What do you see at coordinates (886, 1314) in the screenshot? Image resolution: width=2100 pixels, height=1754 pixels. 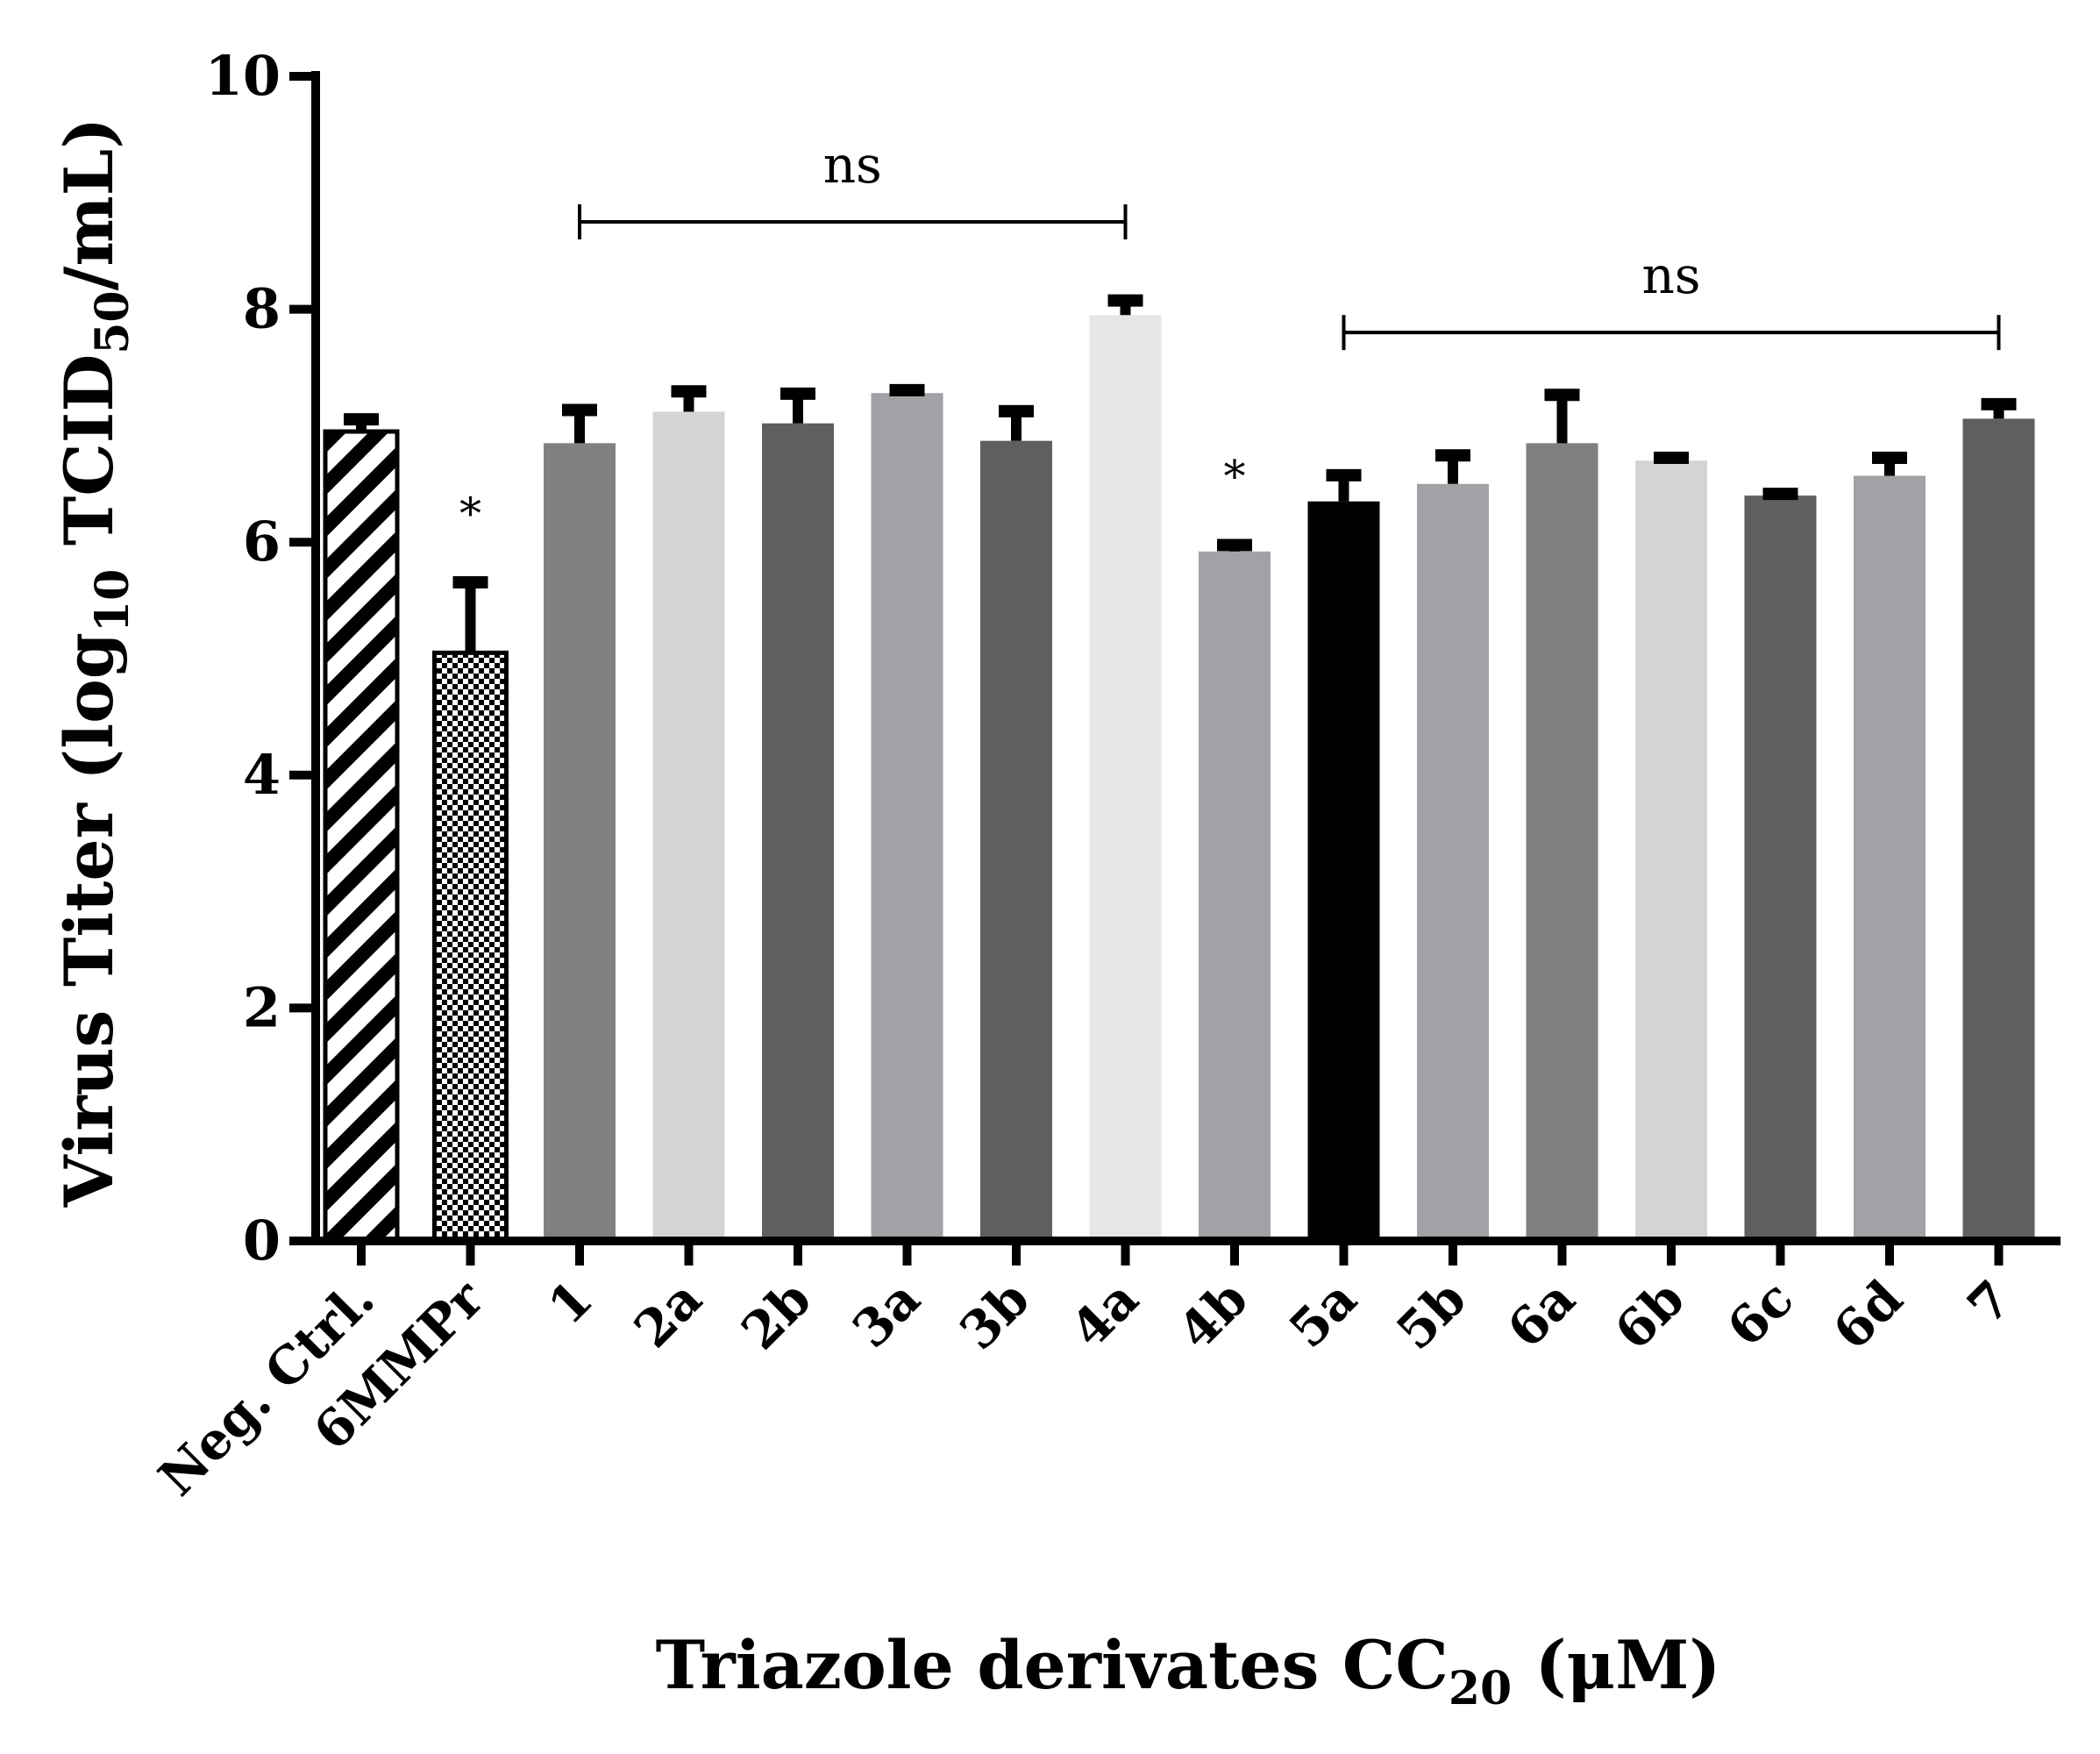 I see `x-tick-label-3a: 3a` at bounding box center [886, 1314].